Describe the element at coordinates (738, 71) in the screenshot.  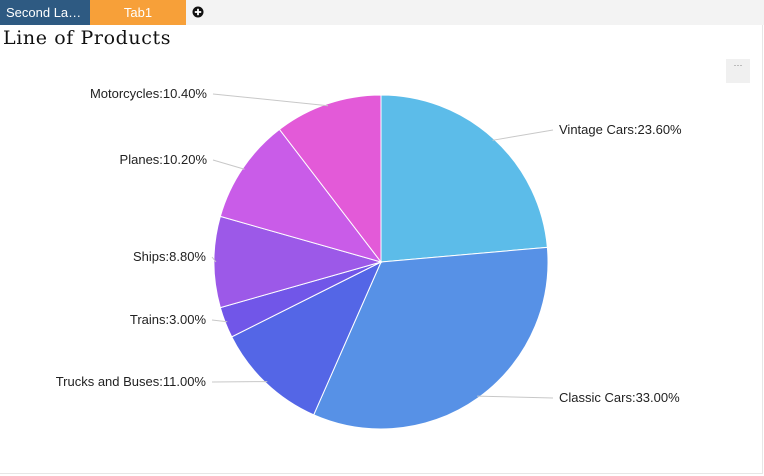
I see `more-options-button: ···` at that location.